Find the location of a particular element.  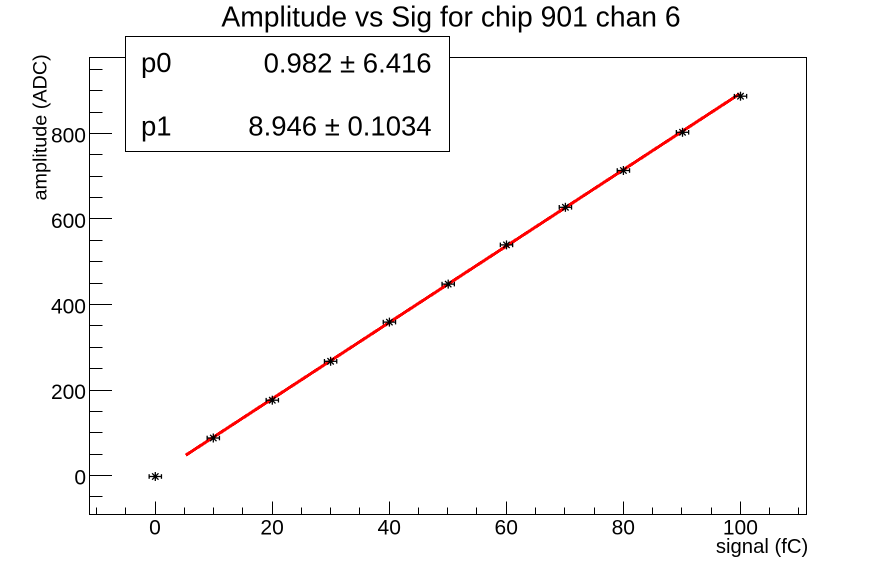

svg-text: signal (fC) is located at coordinates (762, 547).